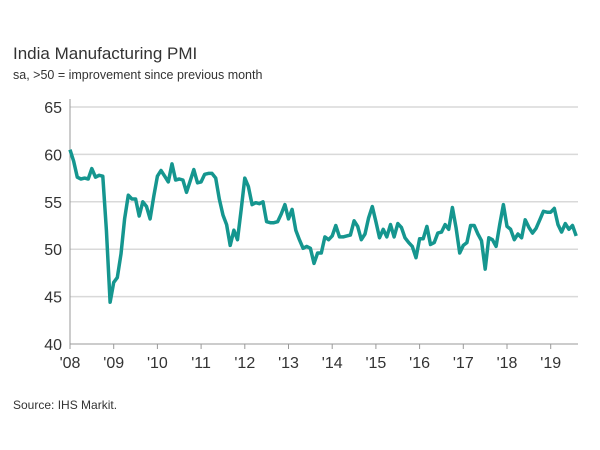 Image resolution: width=600 pixels, height=450 pixels. What do you see at coordinates (53, 108) in the screenshot?
I see `y-tick-label: 65` at bounding box center [53, 108].